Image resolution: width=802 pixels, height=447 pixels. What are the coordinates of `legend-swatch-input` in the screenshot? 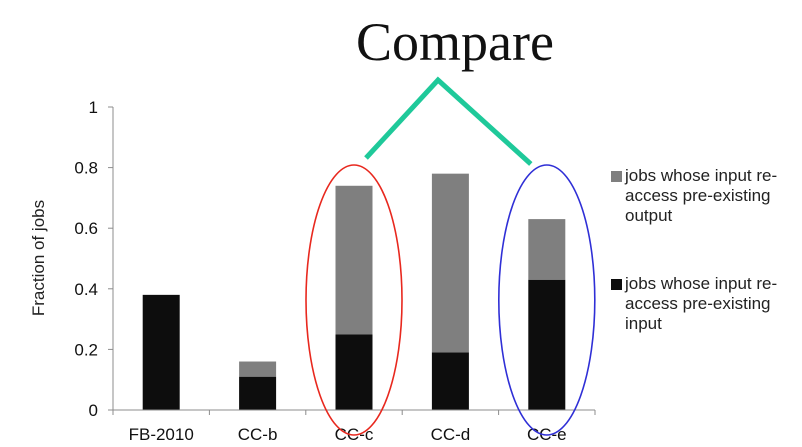 It's located at (616, 284).